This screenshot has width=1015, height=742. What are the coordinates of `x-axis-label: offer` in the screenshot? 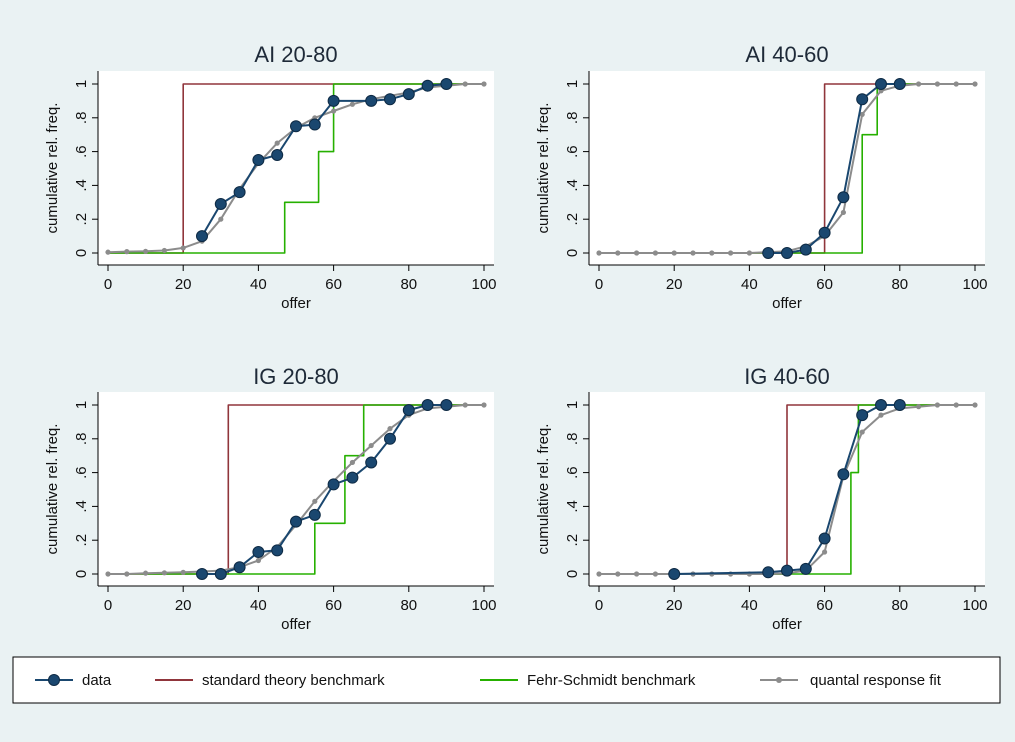 It's located at (296, 624).